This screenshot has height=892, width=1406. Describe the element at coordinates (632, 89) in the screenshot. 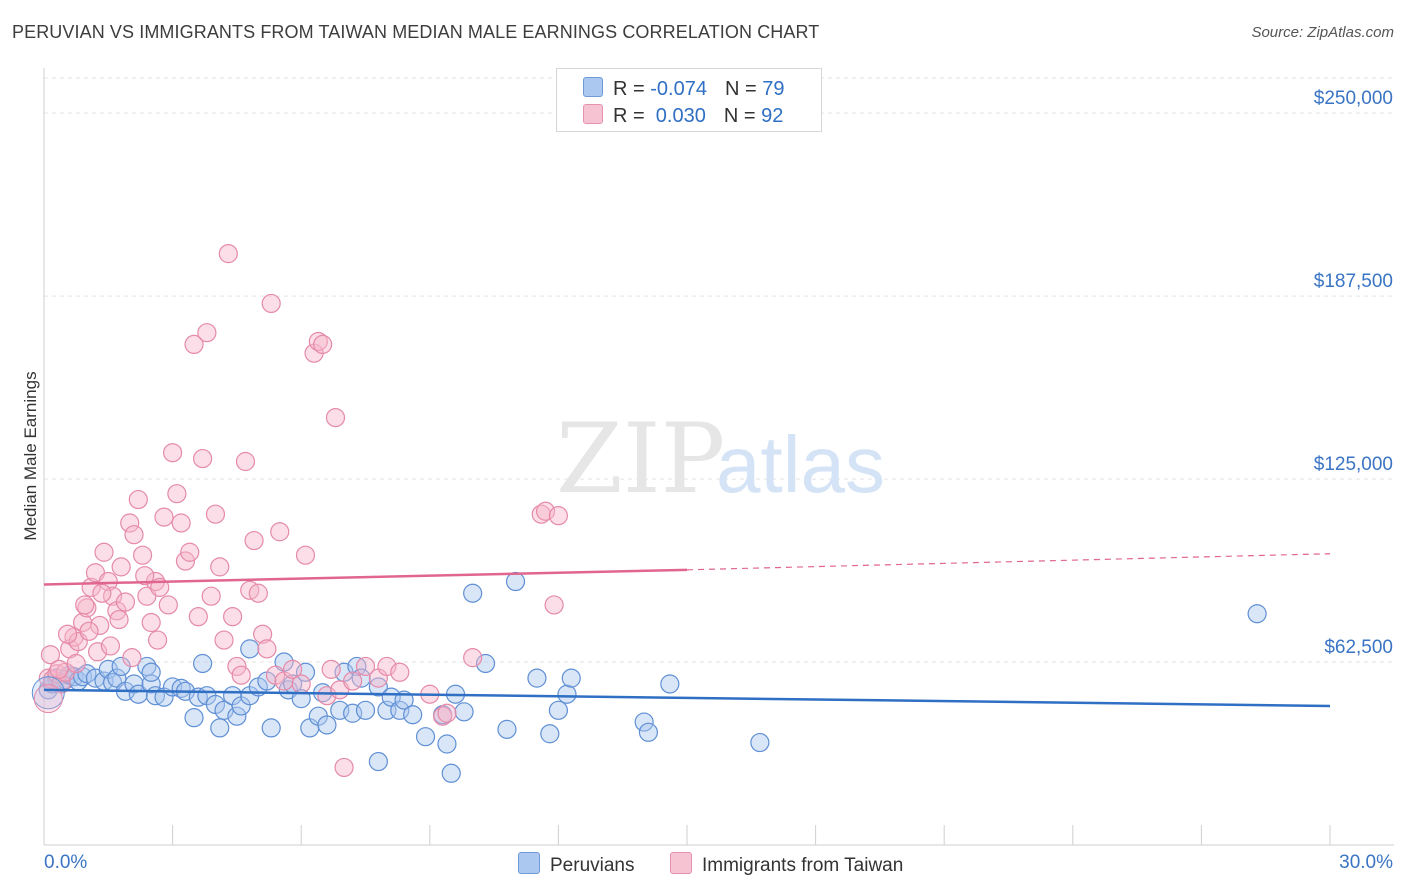

I see `legend-r-label: R =` at that location.